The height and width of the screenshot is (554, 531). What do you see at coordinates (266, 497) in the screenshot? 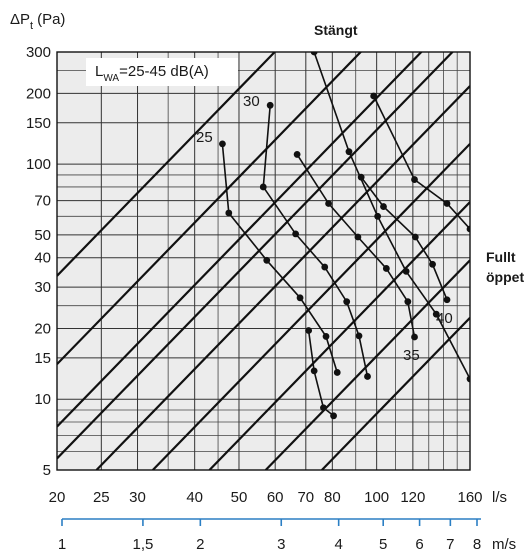
I see `x-tick-labels: 20 25 30 40 50 60 70 80 100 120 160` at bounding box center [266, 497].